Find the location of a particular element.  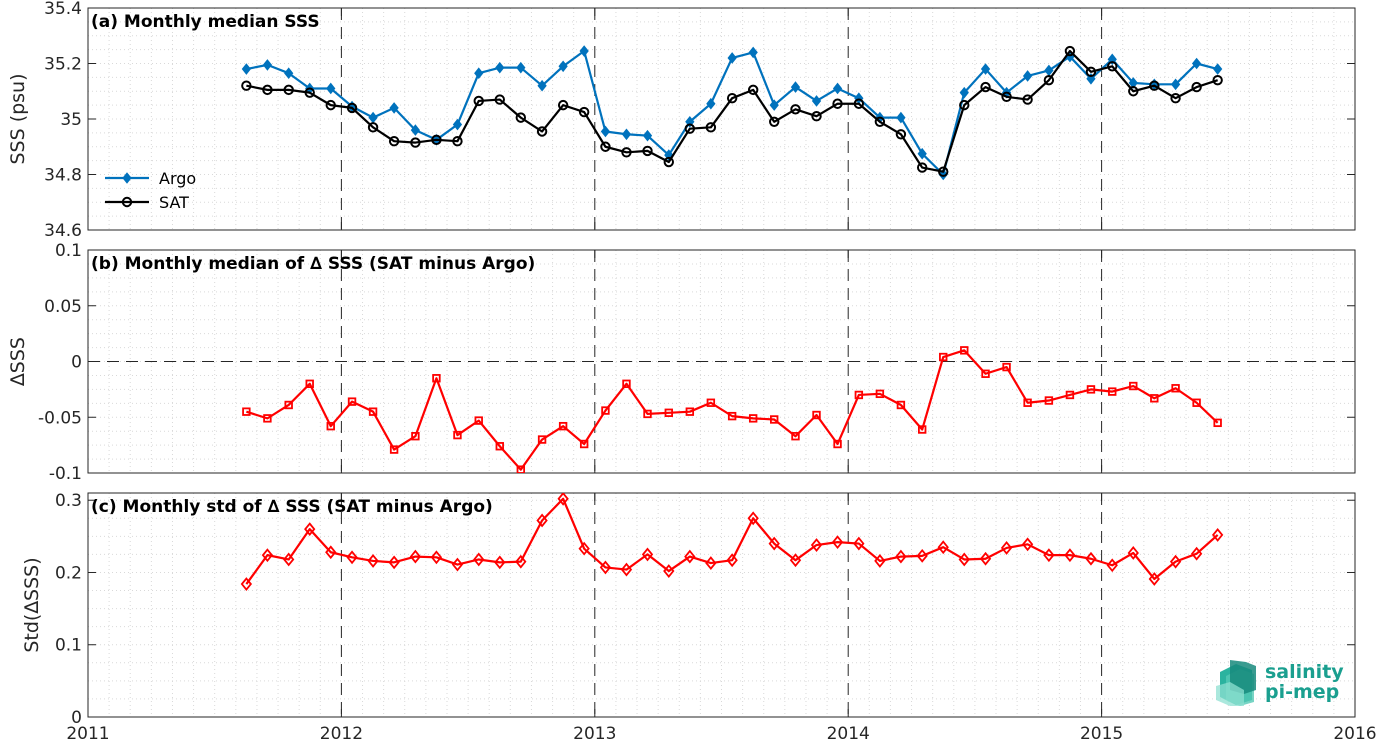

y-tick-label: 34.6 is located at coordinates (63, 231).